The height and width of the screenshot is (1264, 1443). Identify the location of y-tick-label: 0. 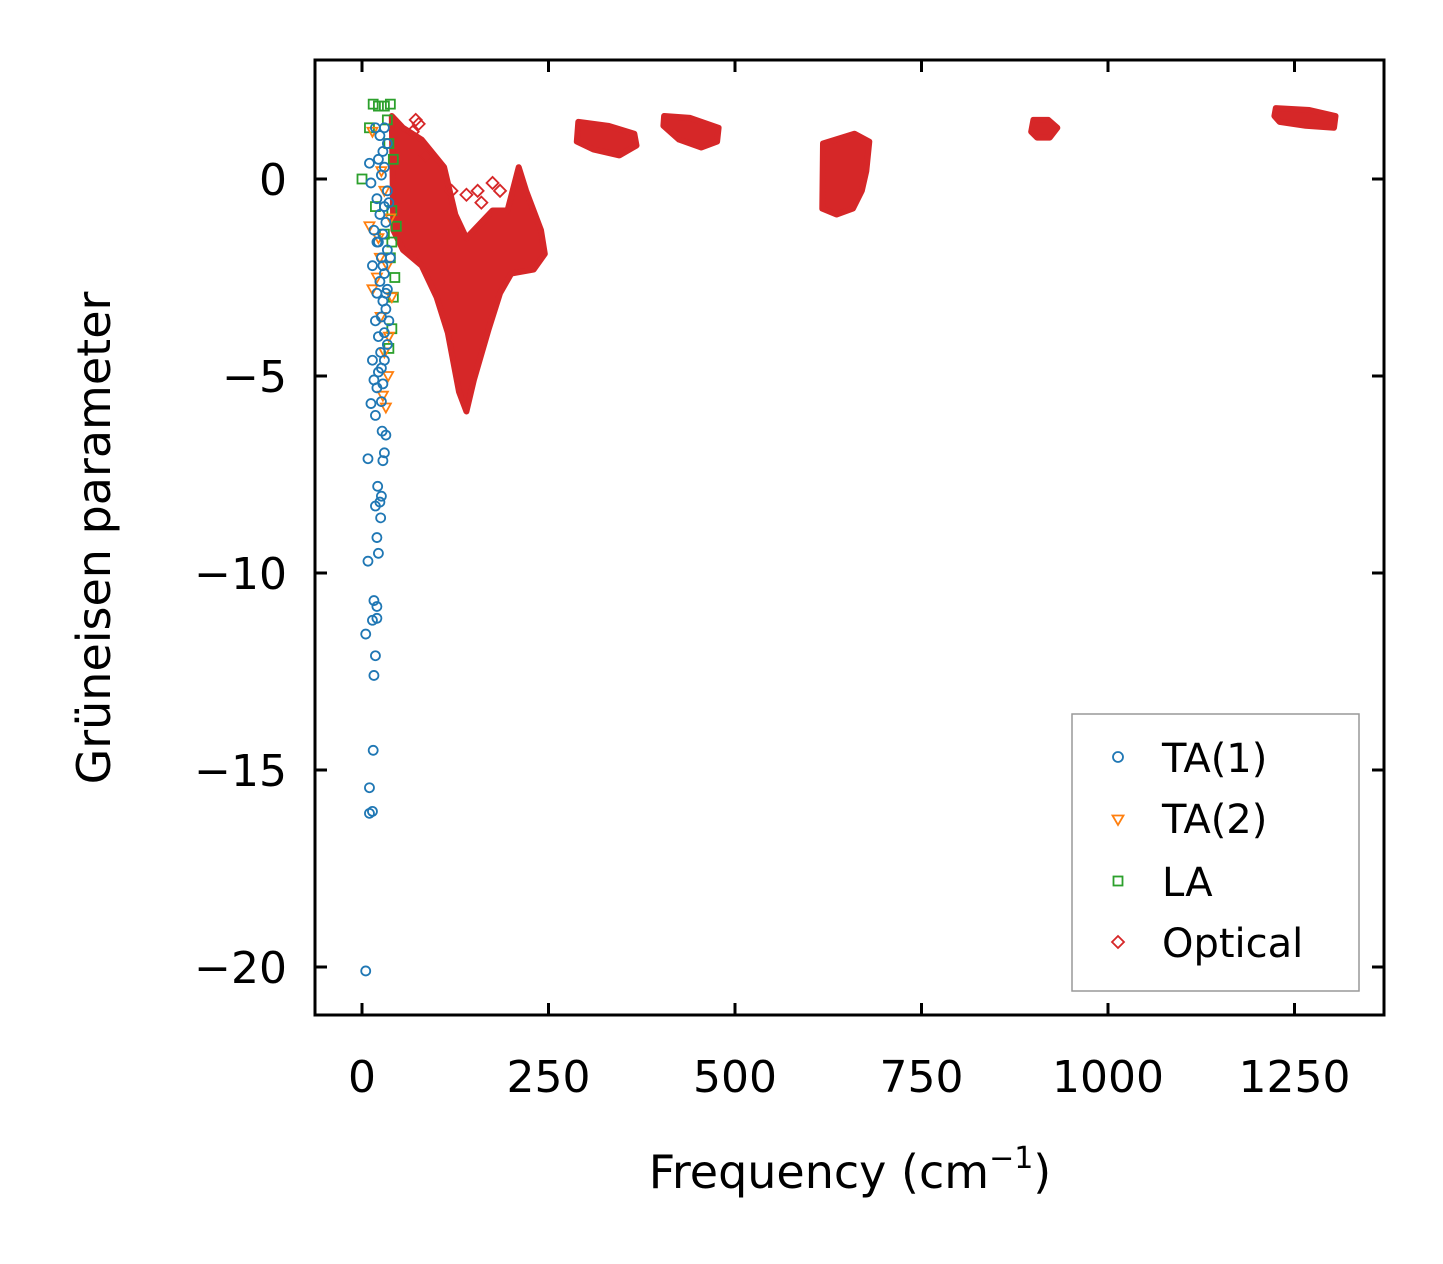
(273, 180).